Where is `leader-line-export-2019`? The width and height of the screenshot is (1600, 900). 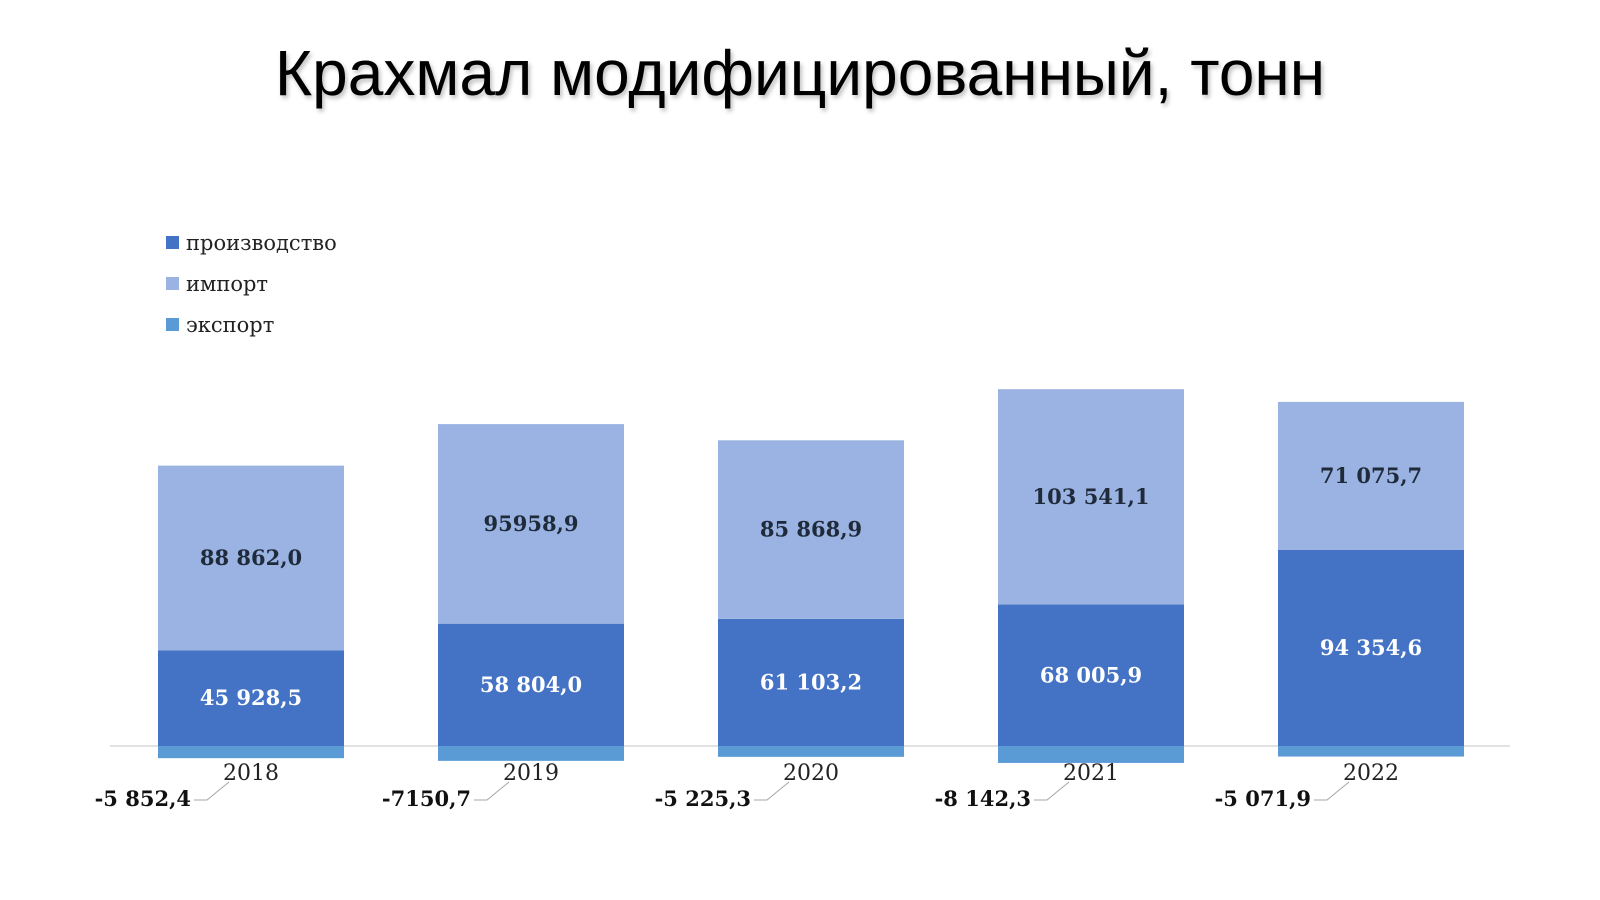
leader-line-export-2019 is located at coordinates (492, 791).